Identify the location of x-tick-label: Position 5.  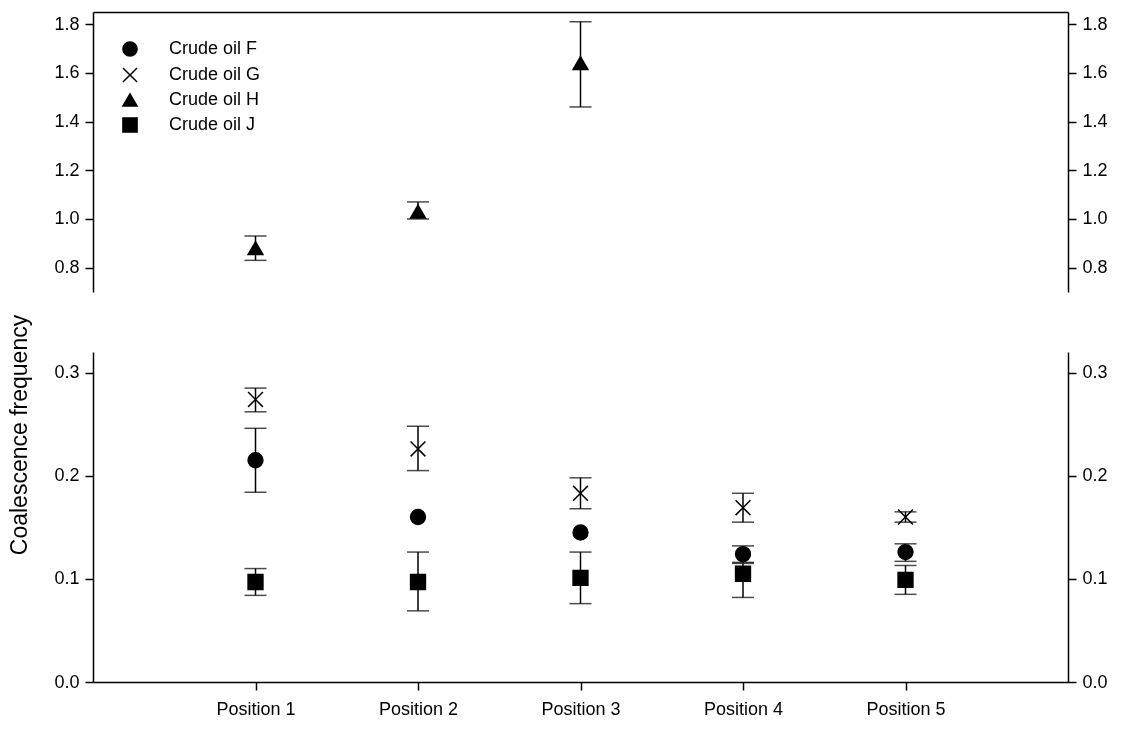
(906, 708).